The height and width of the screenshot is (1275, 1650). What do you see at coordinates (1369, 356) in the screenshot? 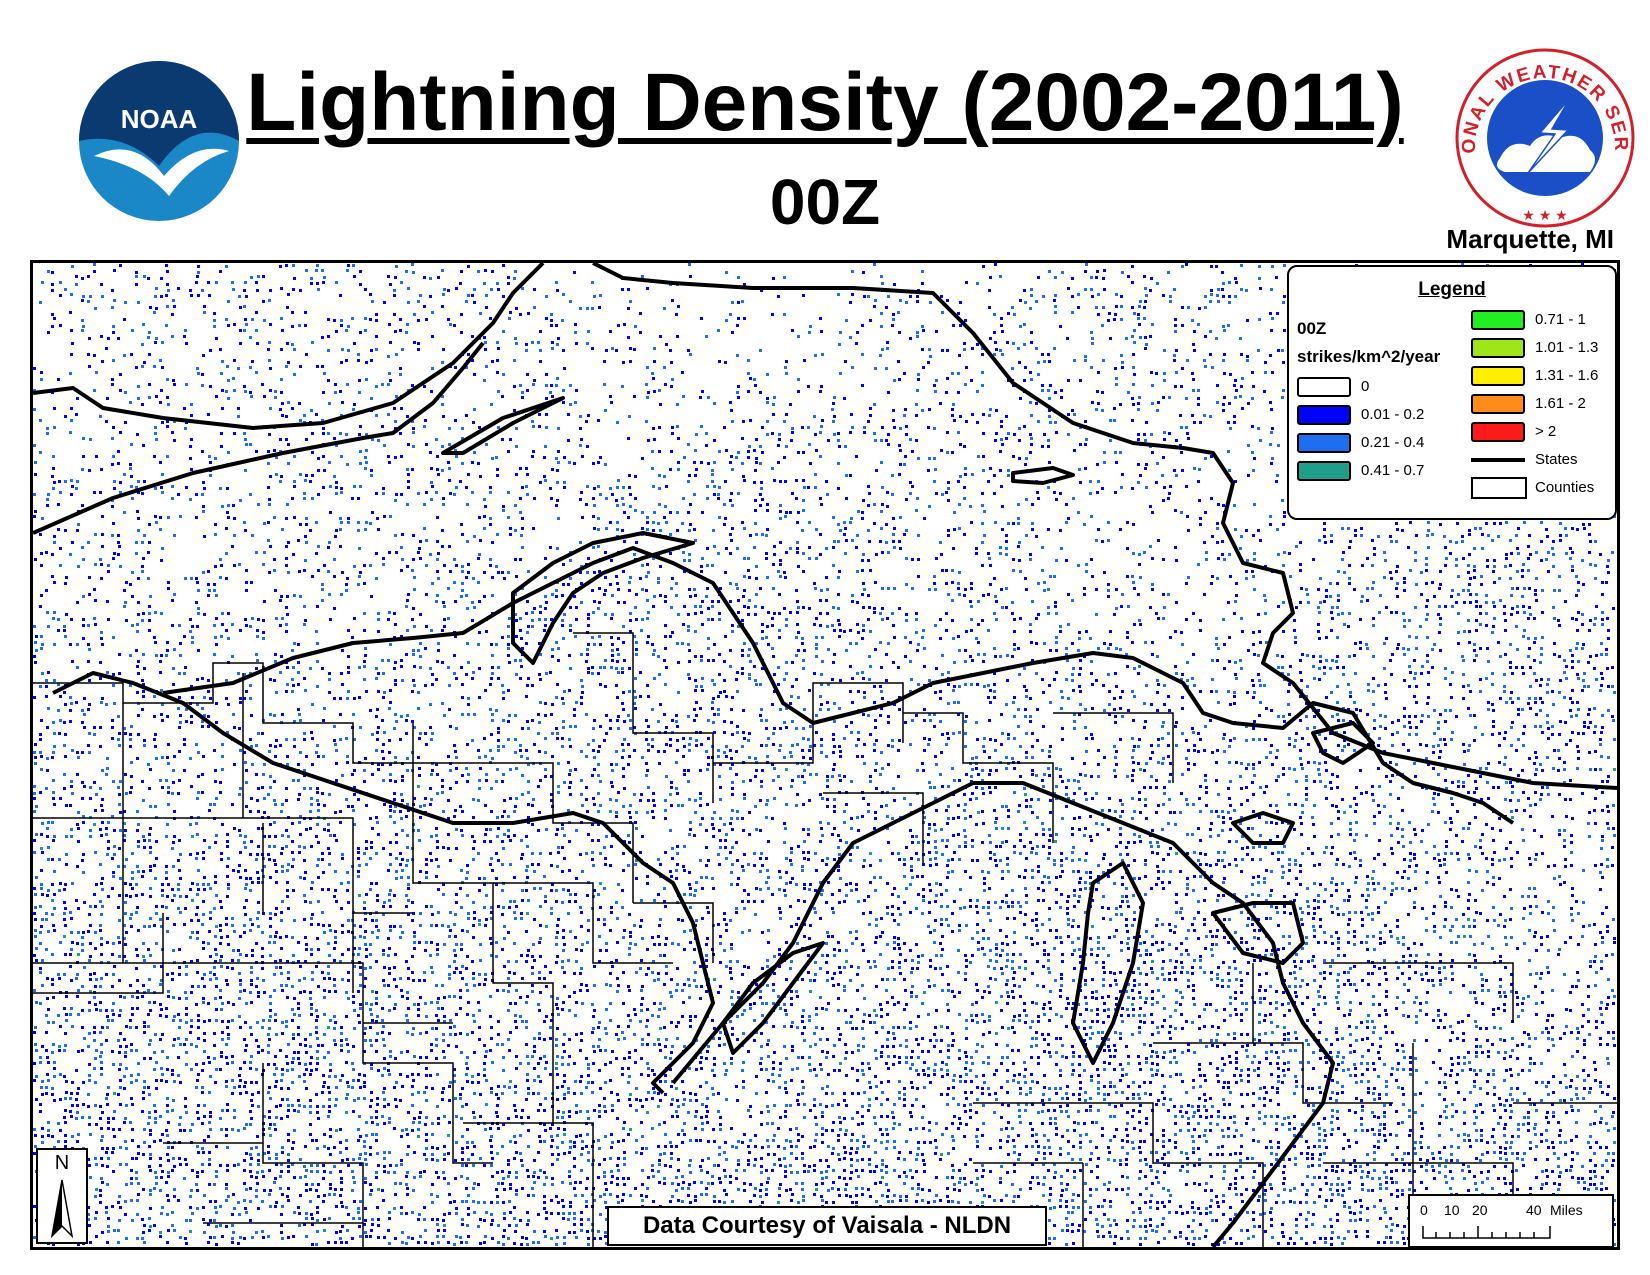
I see `legend-units: strikes/km^2/year` at bounding box center [1369, 356].